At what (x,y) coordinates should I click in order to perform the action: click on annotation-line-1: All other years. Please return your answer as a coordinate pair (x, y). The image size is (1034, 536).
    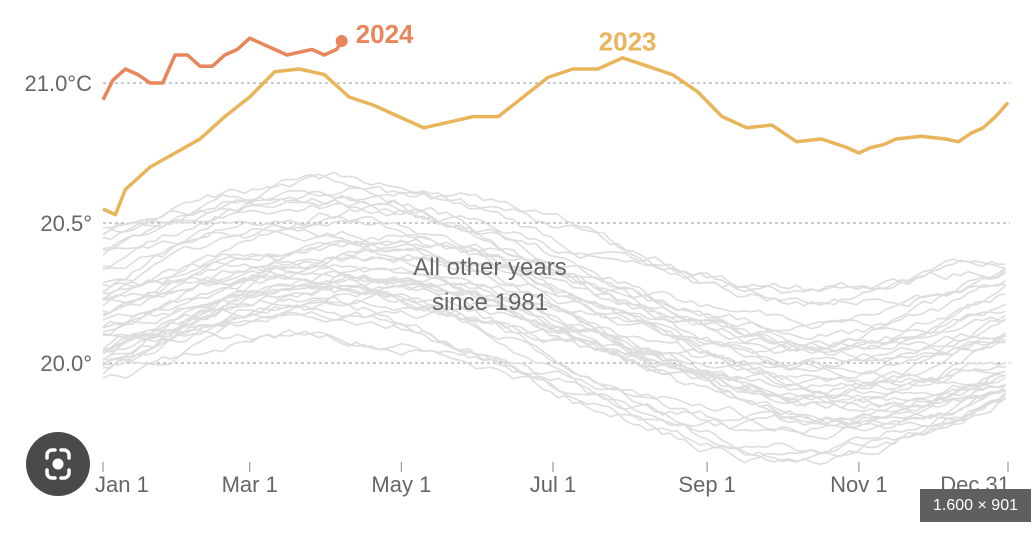
    Looking at the image, I should click on (489, 267).